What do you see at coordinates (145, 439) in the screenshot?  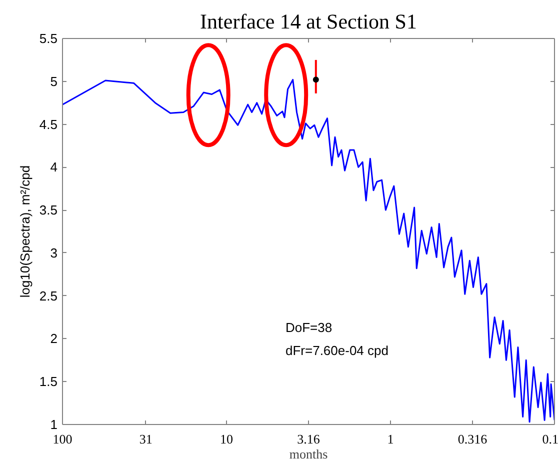 I see `x-tick-label: 31` at bounding box center [145, 439].